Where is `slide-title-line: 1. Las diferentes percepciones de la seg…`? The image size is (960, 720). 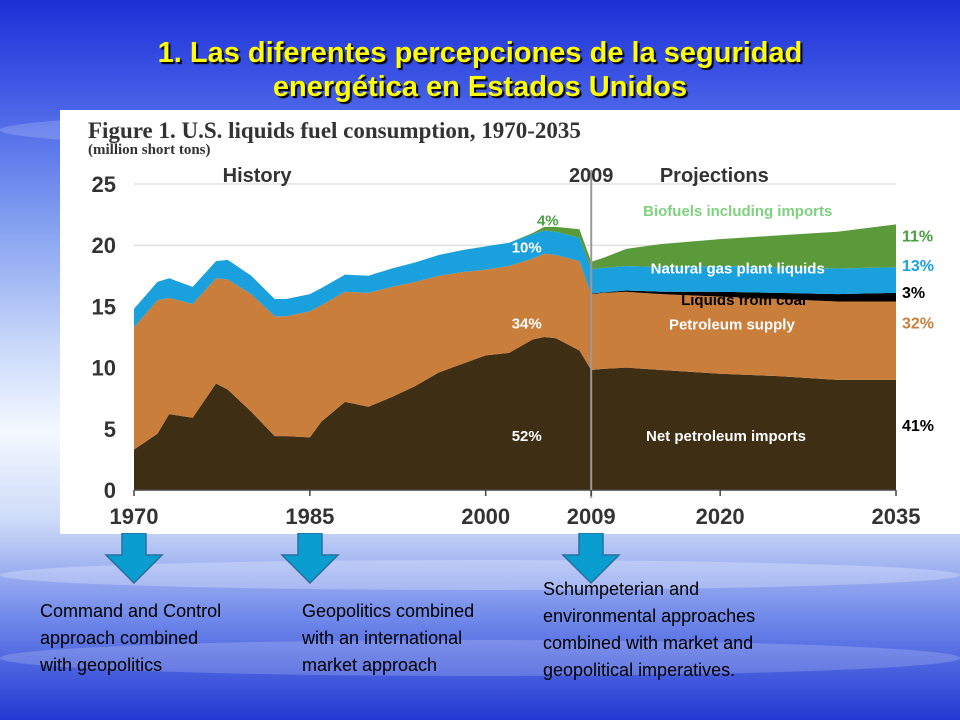 slide-title-line: 1. Las diferentes percepciones de la seg… is located at coordinates (480, 53).